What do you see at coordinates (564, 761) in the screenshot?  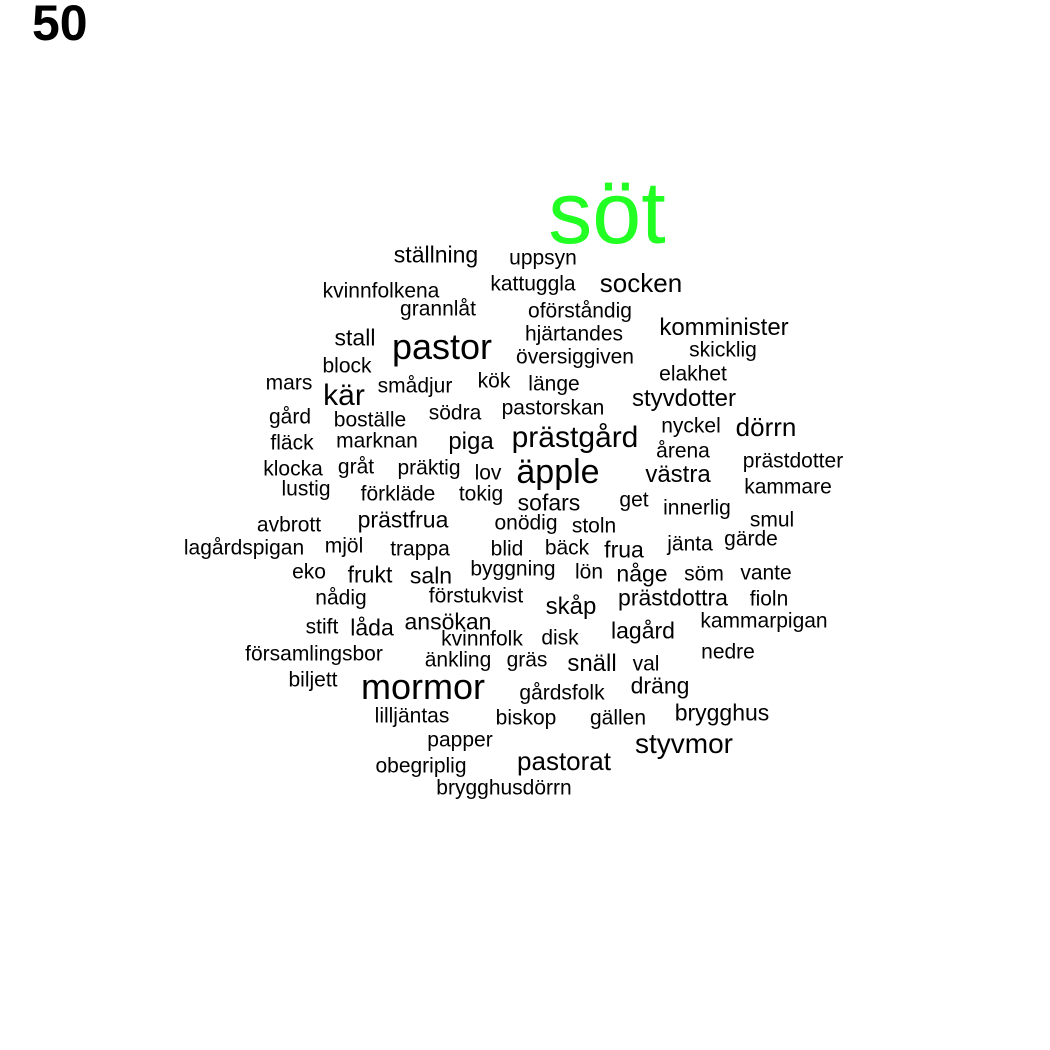 I see `word-97: pastorat` at bounding box center [564, 761].